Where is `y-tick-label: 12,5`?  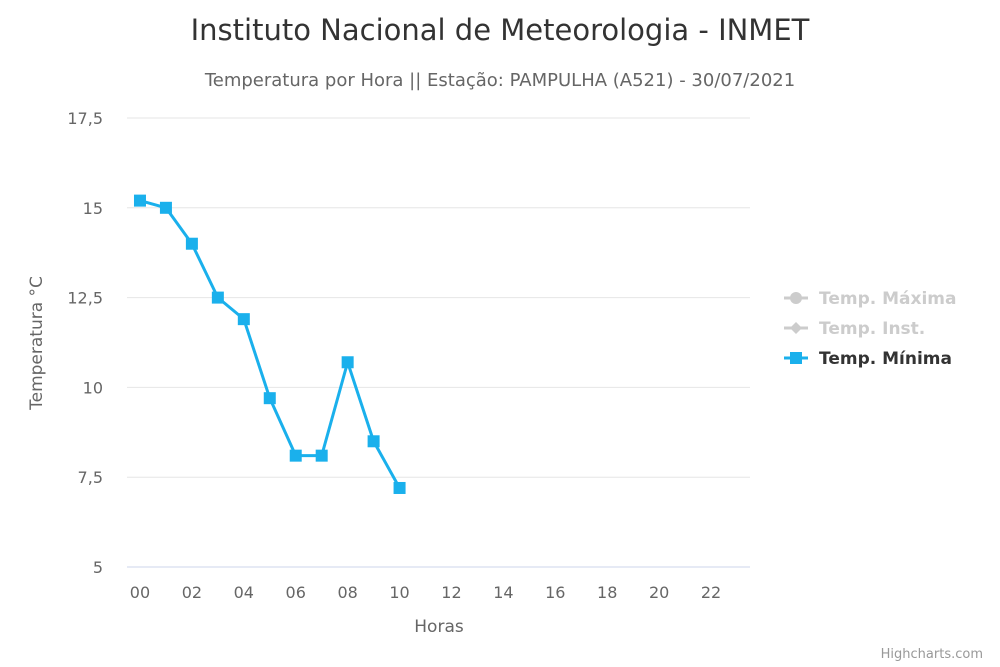
y-tick-label: 12,5 is located at coordinates (85, 298).